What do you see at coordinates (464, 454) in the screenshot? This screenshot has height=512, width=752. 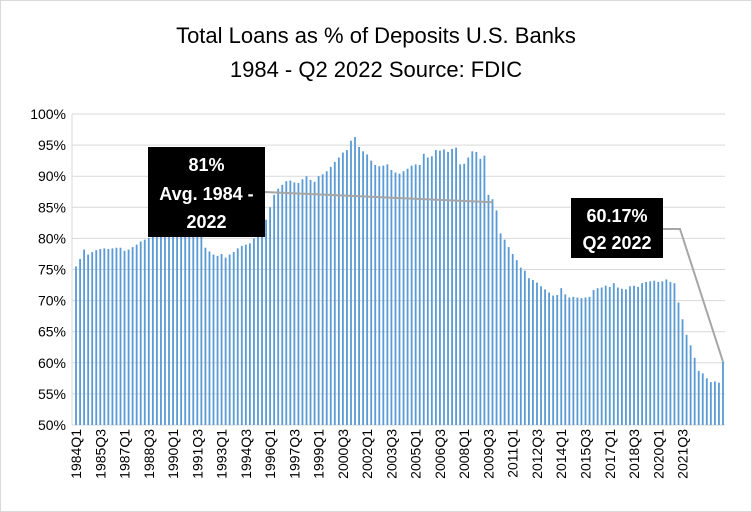 I see `x-tick-label: 2008Q1` at bounding box center [464, 454].